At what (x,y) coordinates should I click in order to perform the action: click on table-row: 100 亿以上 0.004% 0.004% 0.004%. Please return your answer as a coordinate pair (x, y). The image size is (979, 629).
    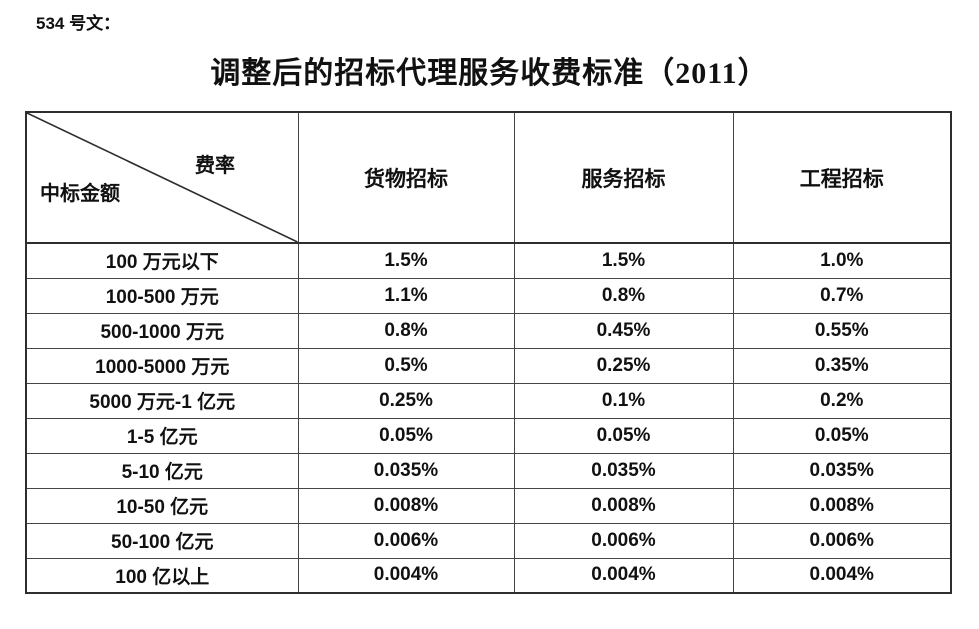
    Looking at the image, I should click on (488, 575).